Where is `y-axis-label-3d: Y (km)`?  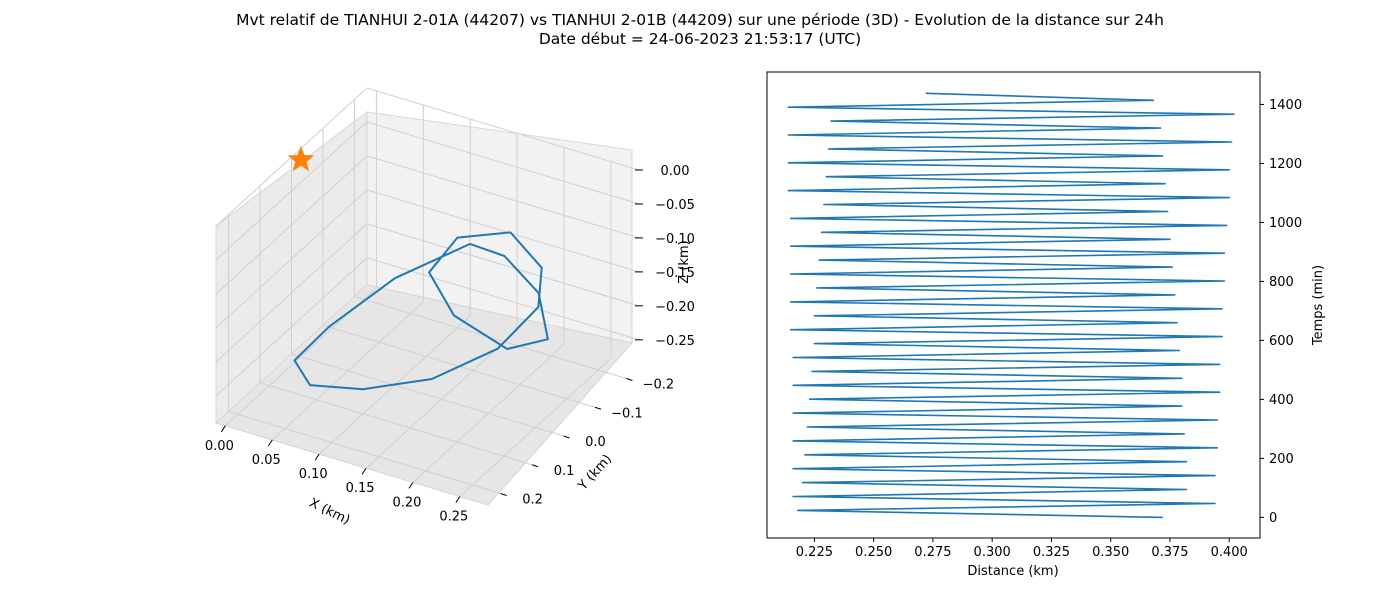 y-axis-label-3d: Y (km) is located at coordinates (595, 473).